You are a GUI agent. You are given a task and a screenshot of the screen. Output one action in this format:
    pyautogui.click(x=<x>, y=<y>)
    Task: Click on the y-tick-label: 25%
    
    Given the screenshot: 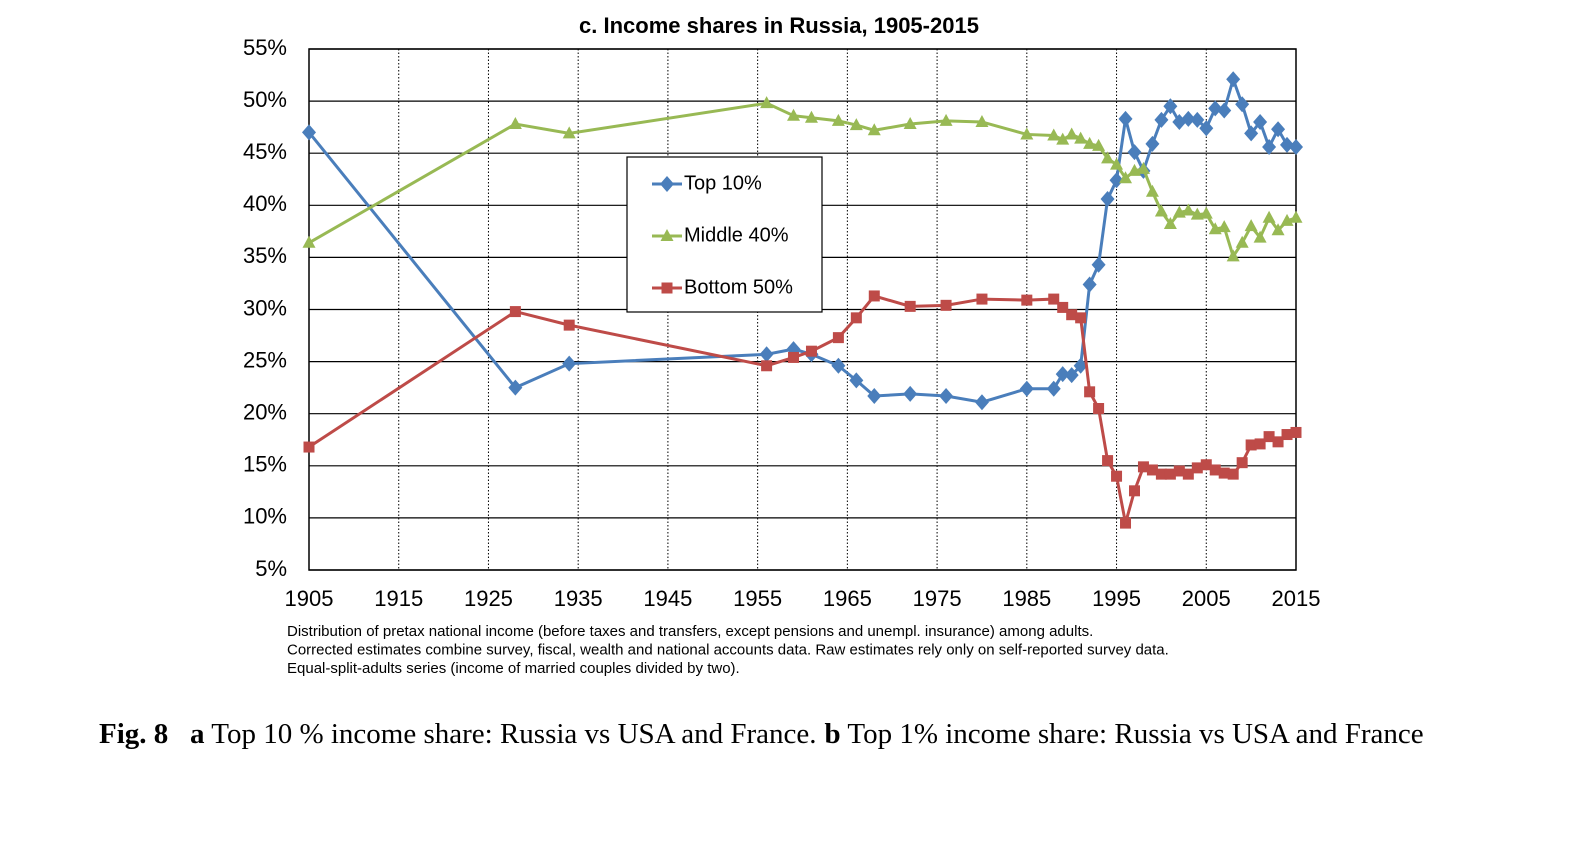 What is the action you would take?
    pyautogui.click(x=265, y=359)
    